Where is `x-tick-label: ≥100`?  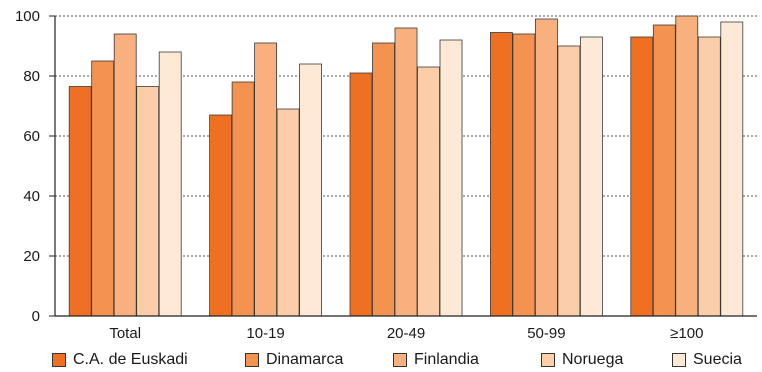
x-tick-label: ≥100 is located at coordinates (686, 333).